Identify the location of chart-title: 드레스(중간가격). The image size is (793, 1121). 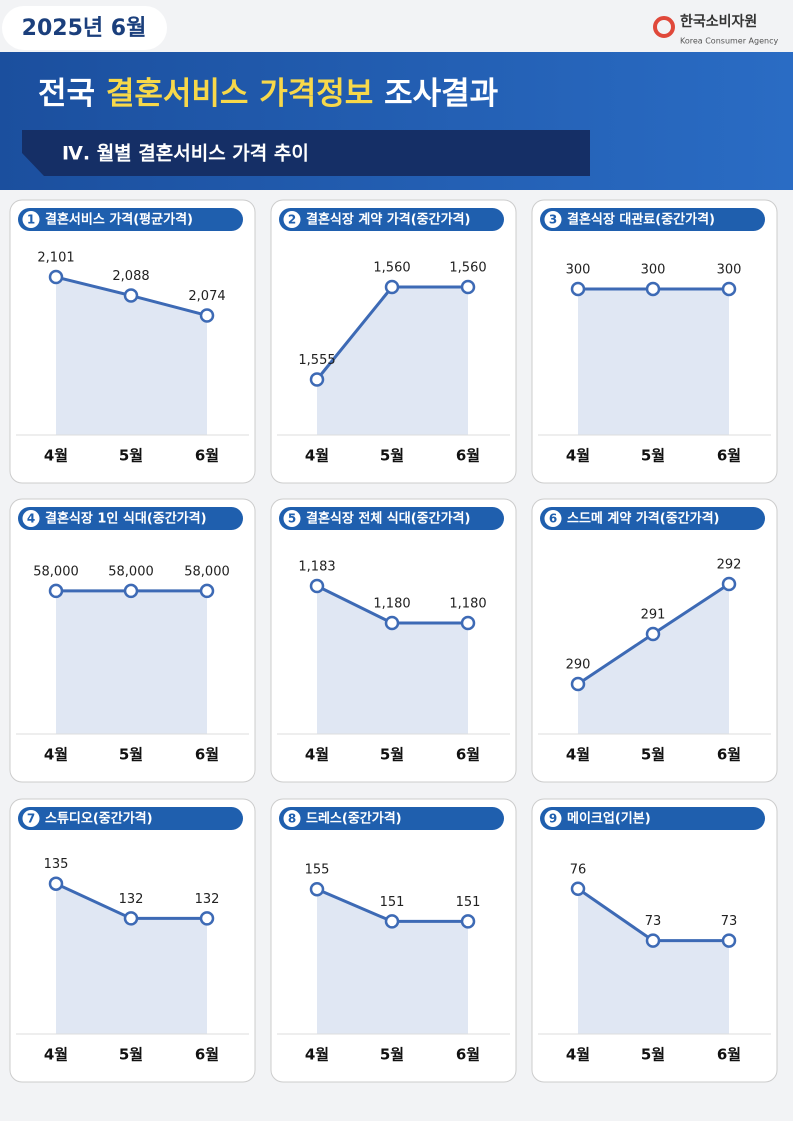
(354, 819).